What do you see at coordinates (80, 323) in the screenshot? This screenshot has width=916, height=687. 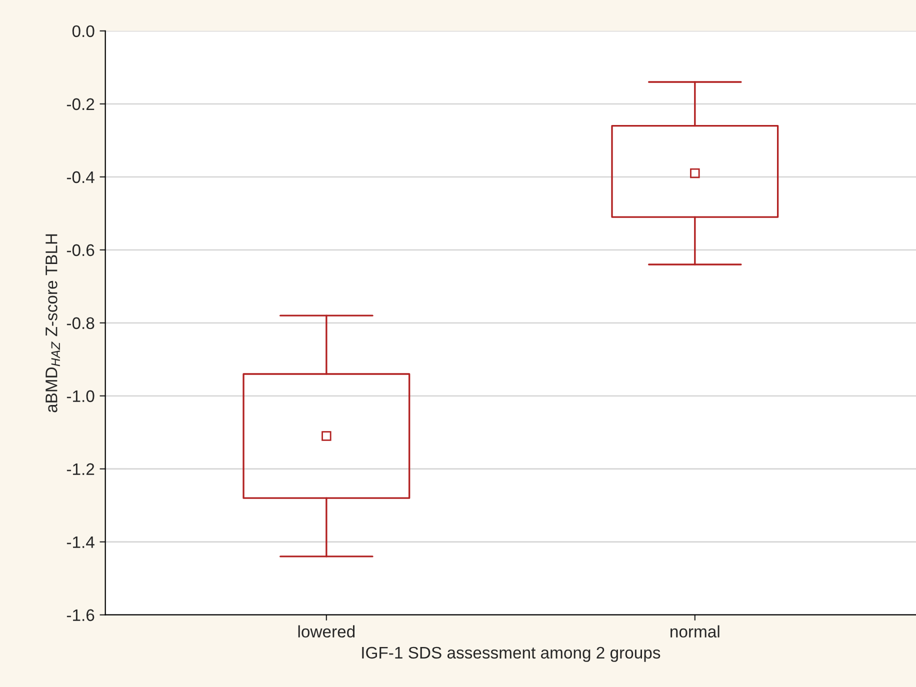 I see `y-tick-label: -0.8` at bounding box center [80, 323].